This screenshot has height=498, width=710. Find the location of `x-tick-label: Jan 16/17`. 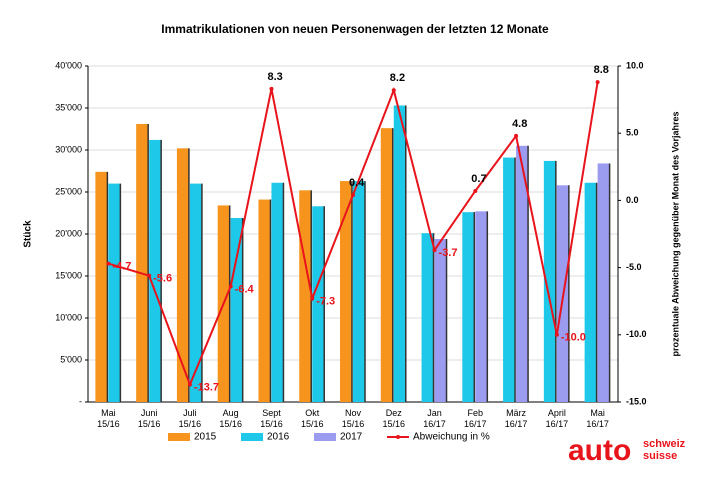

x-tick-label: Jan 16/17 is located at coordinates (434, 418).